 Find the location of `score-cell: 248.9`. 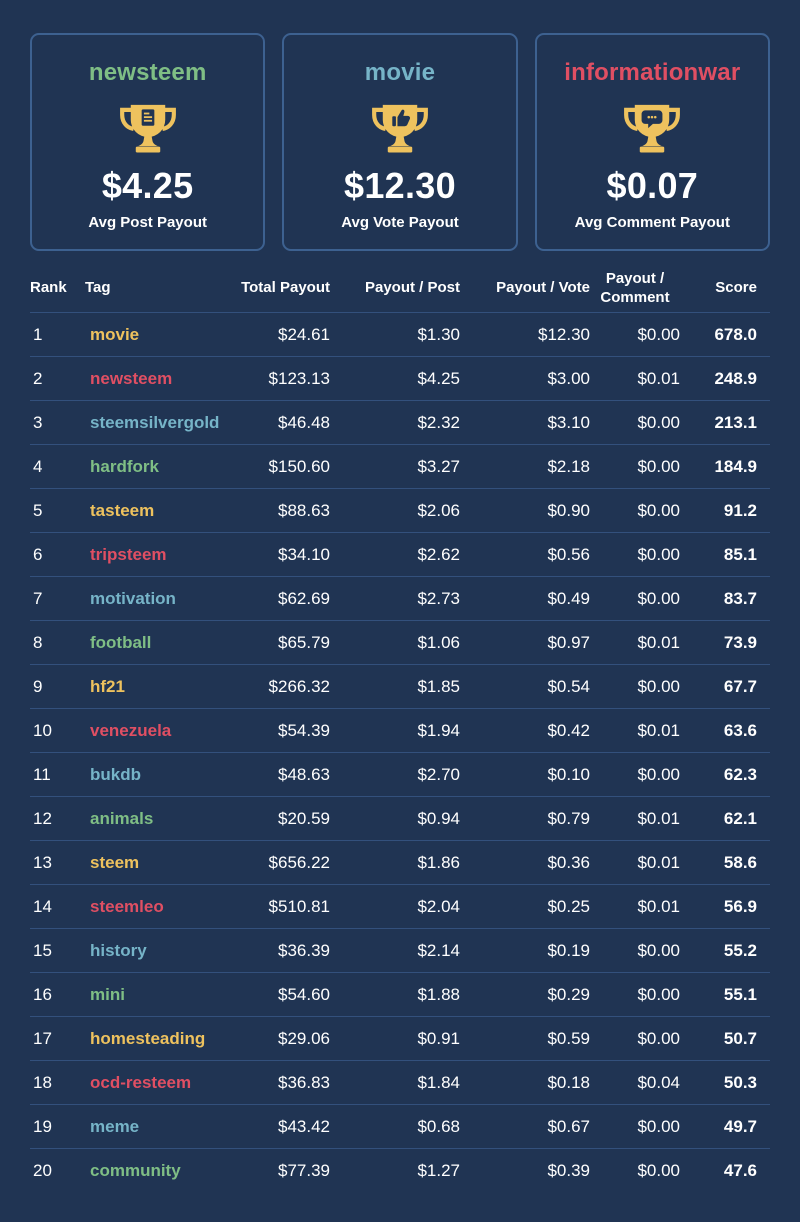

score-cell: 248.9 is located at coordinates (735, 378).